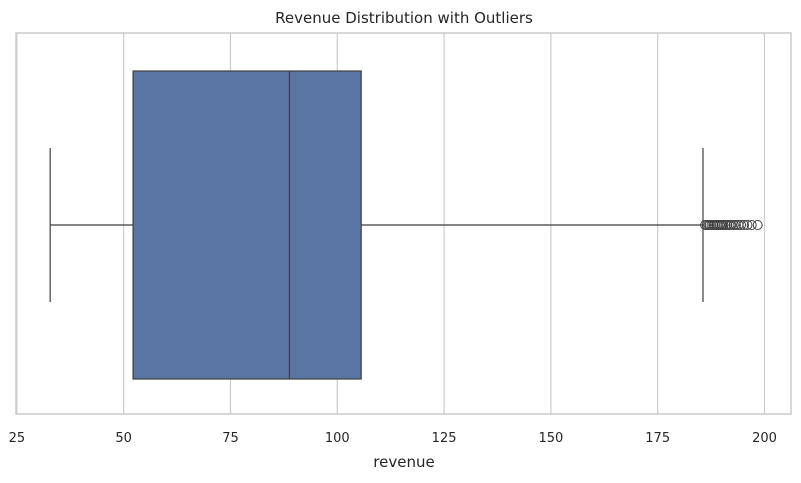  What do you see at coordinates (123, 438) in the screenshot?
I see `x-tick-label-50: 50` at bounding box center [123, 438].